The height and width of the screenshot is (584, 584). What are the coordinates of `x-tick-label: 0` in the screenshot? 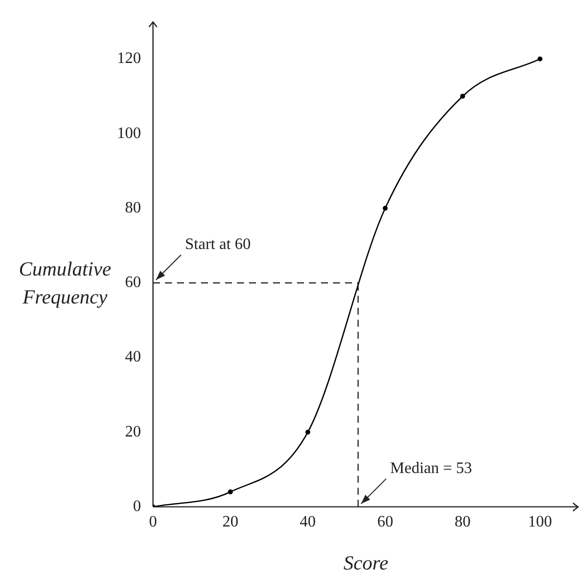 It's located at (153, 522).